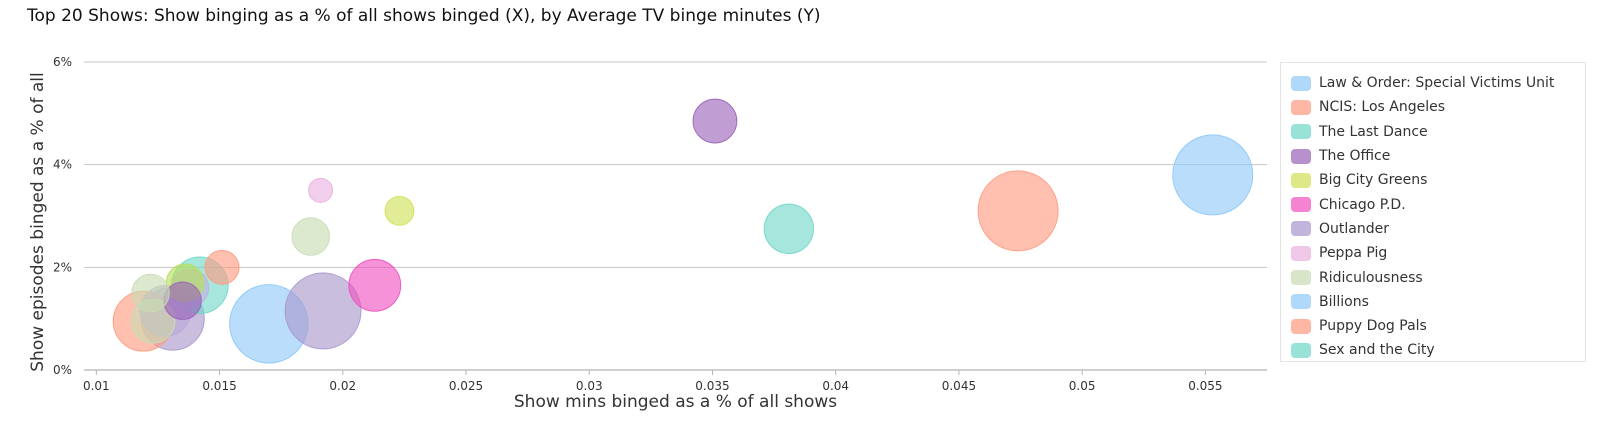 This screenshot has width=1600, height=438. Describe the element at coordinates (1438, 204) in the screenshot. I see `legend-item: Chicago P.D.` at that location.